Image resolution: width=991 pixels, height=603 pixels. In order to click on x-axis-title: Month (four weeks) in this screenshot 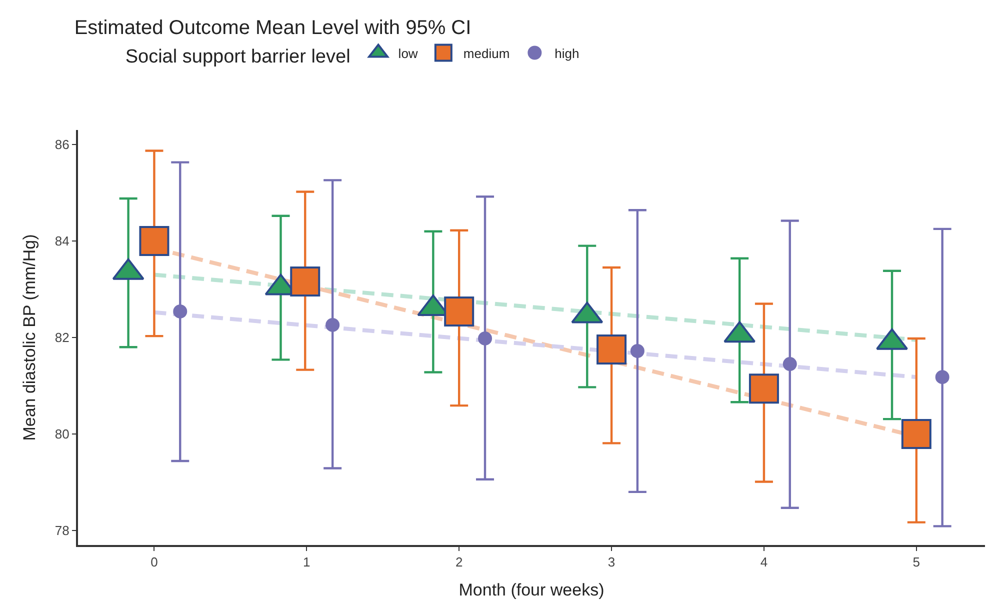, I will do `click(531, 590)`.